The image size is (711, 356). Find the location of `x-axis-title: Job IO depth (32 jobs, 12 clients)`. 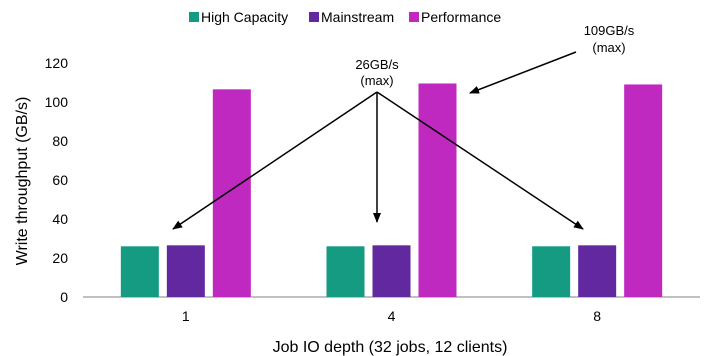

x-axis-title: Job IO depth (32 jobs, 12 clients) is located at coordinates (390, 347).